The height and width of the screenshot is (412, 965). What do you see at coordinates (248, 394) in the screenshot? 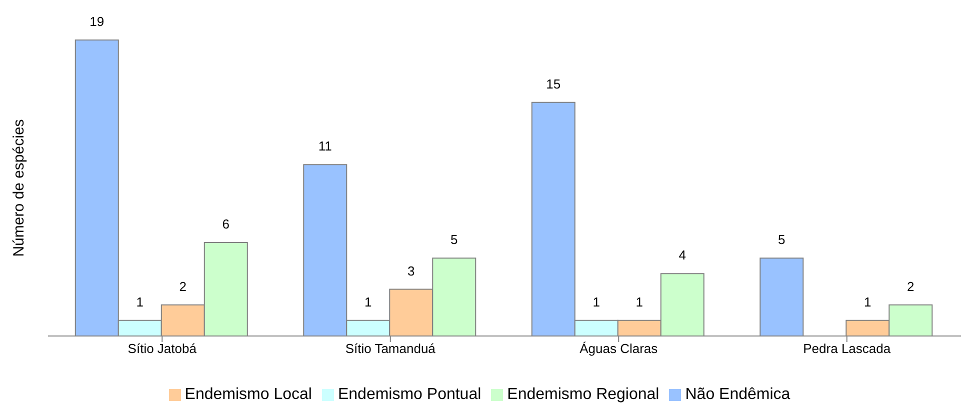
I see `legend-label: Endemismo Local` at bounding box center [248, 394].